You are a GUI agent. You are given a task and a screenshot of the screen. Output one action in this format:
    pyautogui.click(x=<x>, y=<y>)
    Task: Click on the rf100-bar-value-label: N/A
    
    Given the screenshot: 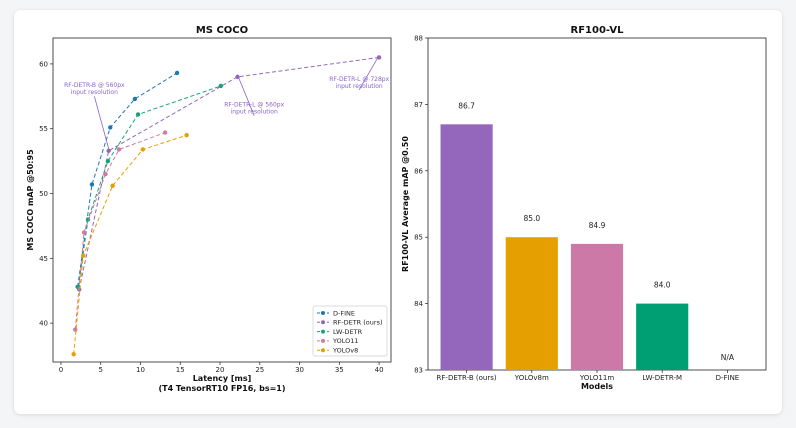 What is the action you would take?
    pyautogui.click(x=728, y=357)
    